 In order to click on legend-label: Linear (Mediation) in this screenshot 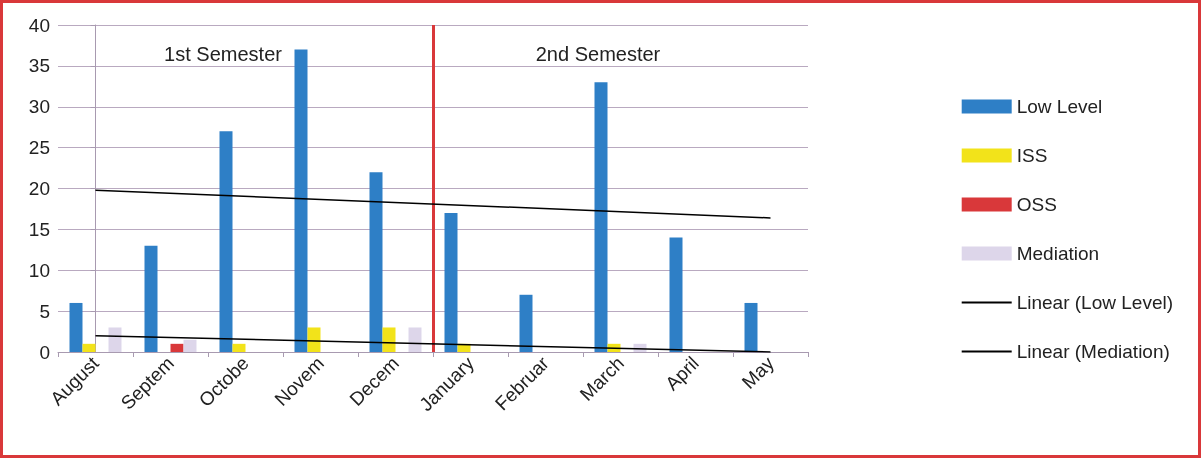, I will do `click(1093, 351)`.